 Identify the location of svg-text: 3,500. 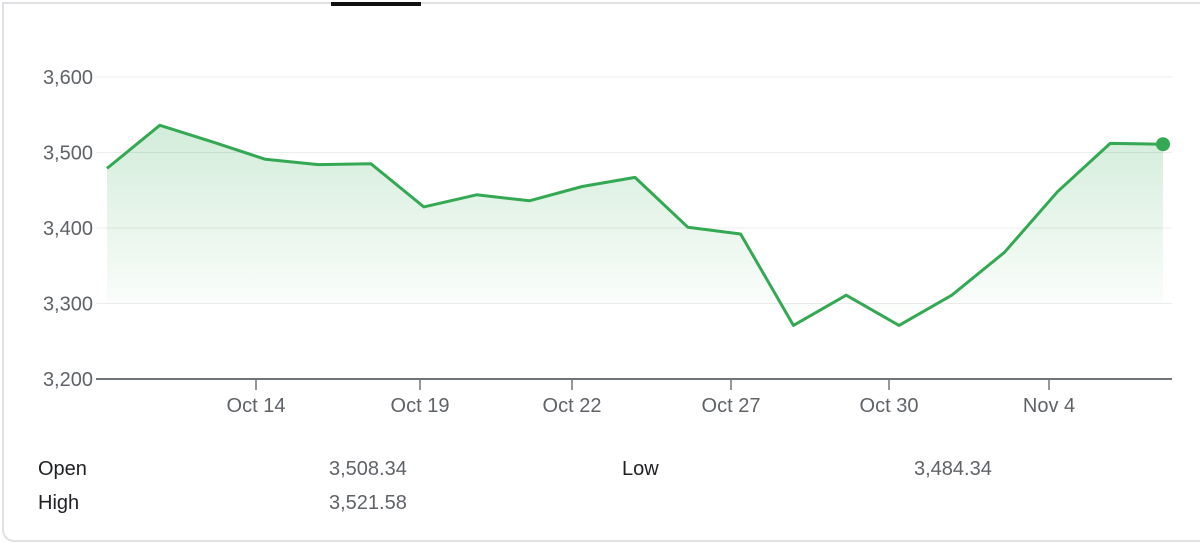
(68, 154).